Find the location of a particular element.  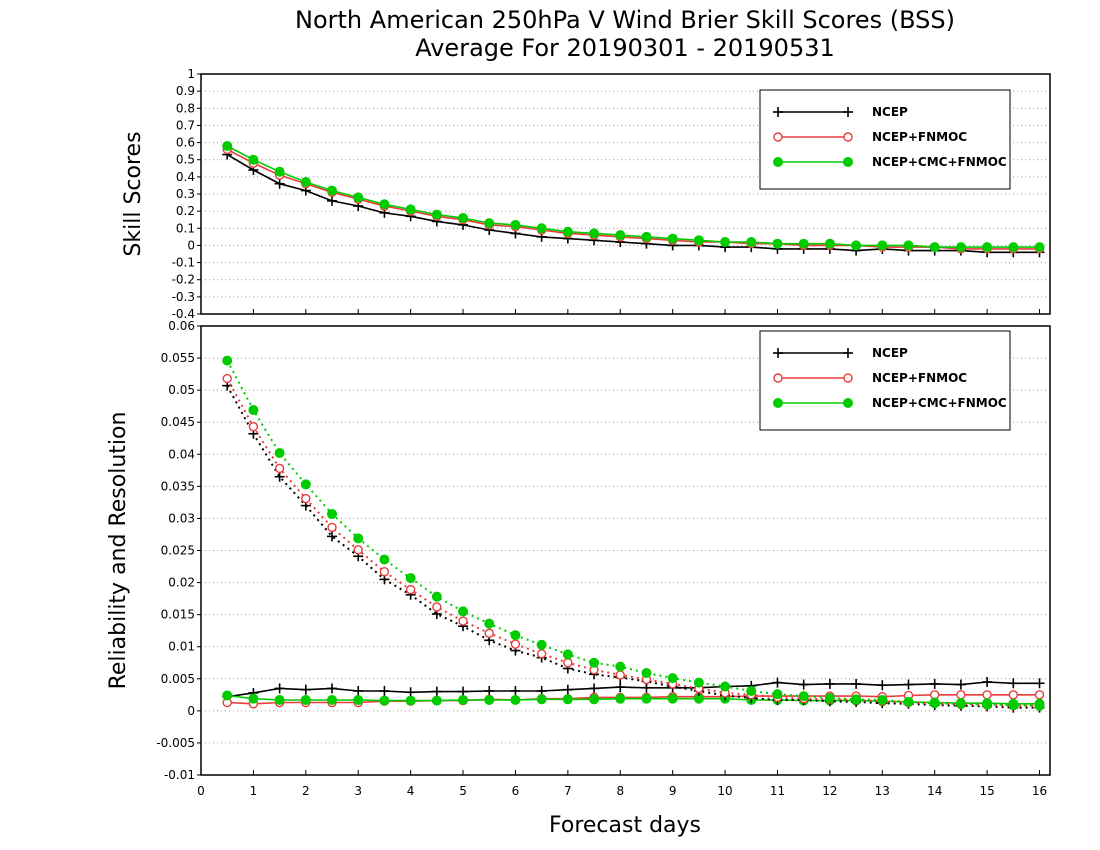

top-legend: NCEP NCEP+FNMOC NCEP+CMC+FNMOC is located at coordinates (885, 139).